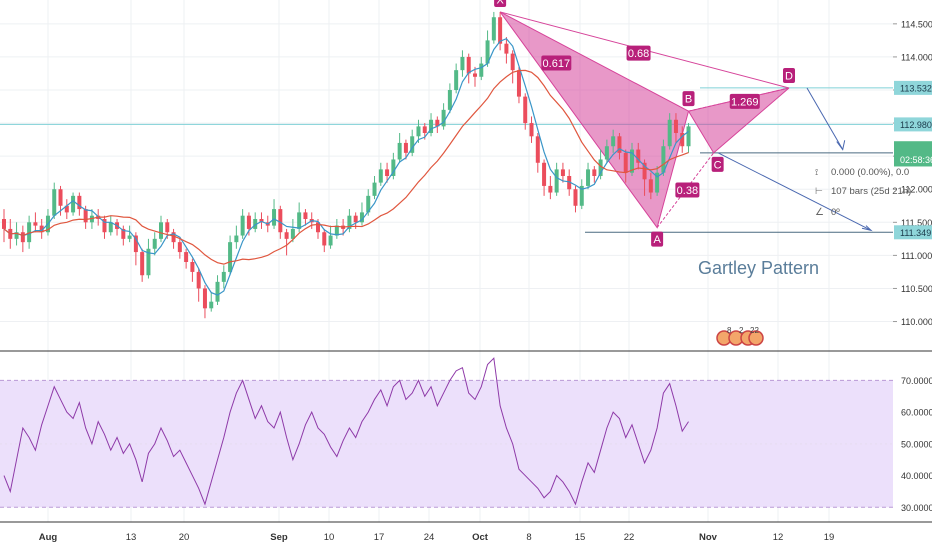  Describe the element at coordinates (500, 3) in the screenshot. I see `pattern-point-x-bg` at that location.